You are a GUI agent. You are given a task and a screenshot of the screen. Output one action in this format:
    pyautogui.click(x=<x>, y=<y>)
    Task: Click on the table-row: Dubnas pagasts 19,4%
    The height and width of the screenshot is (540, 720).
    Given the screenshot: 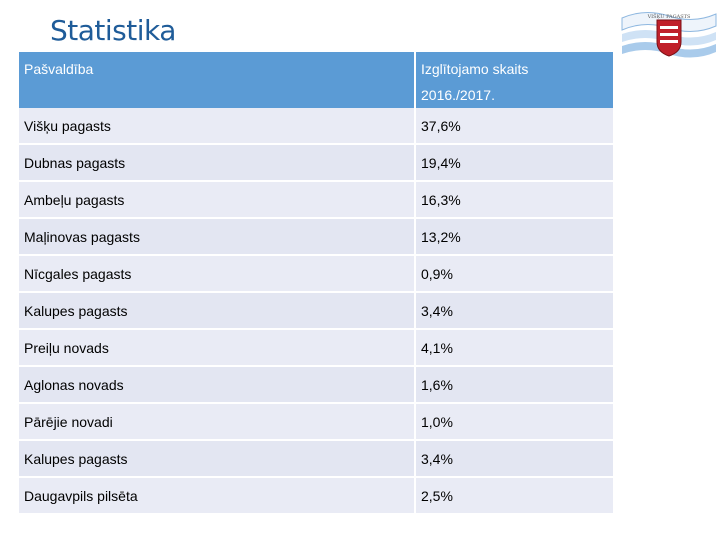 What is the action you would take?
    pyautogui.click(x=316, y=163)
    